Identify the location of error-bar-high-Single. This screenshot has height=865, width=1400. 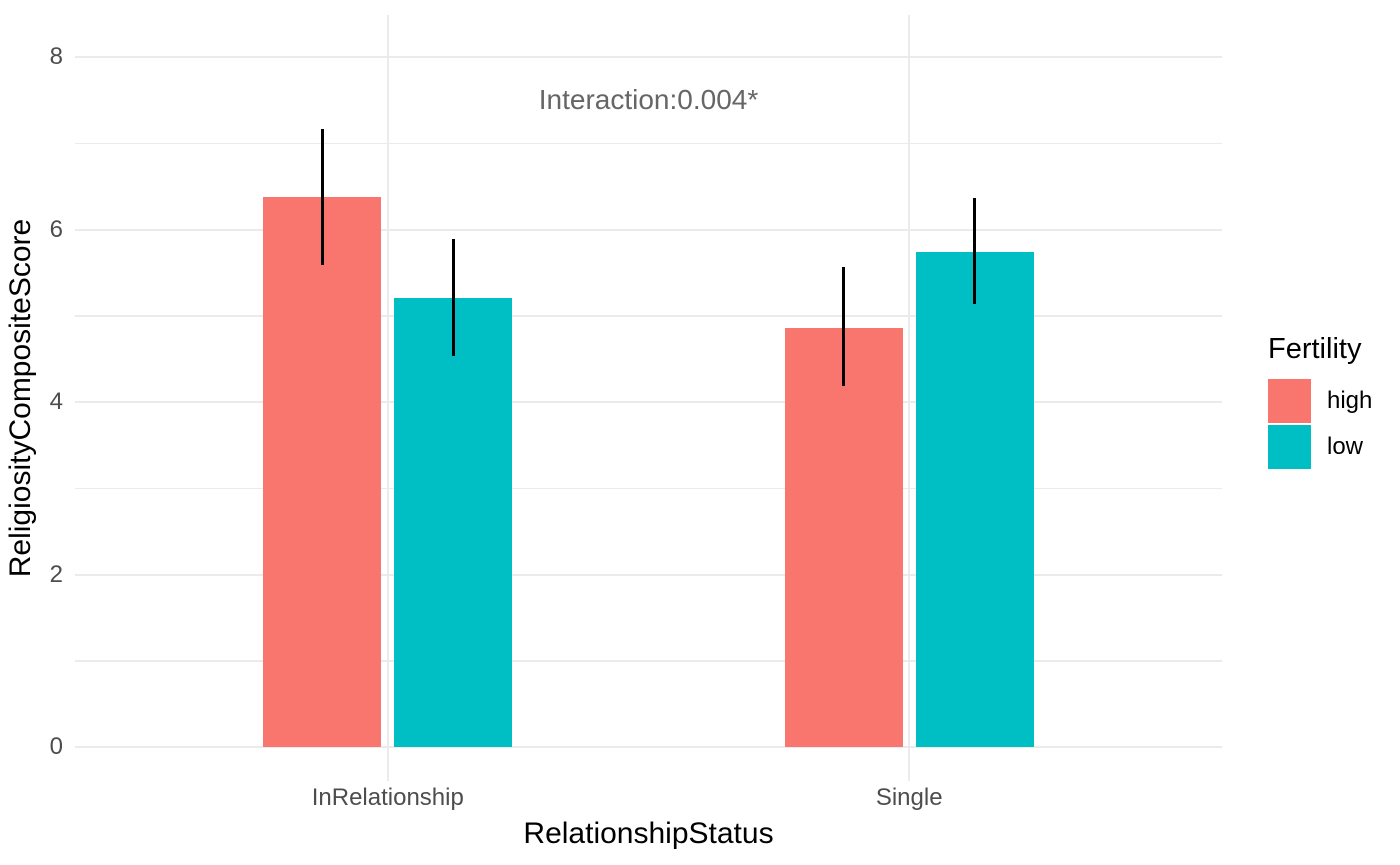
(844, 327).